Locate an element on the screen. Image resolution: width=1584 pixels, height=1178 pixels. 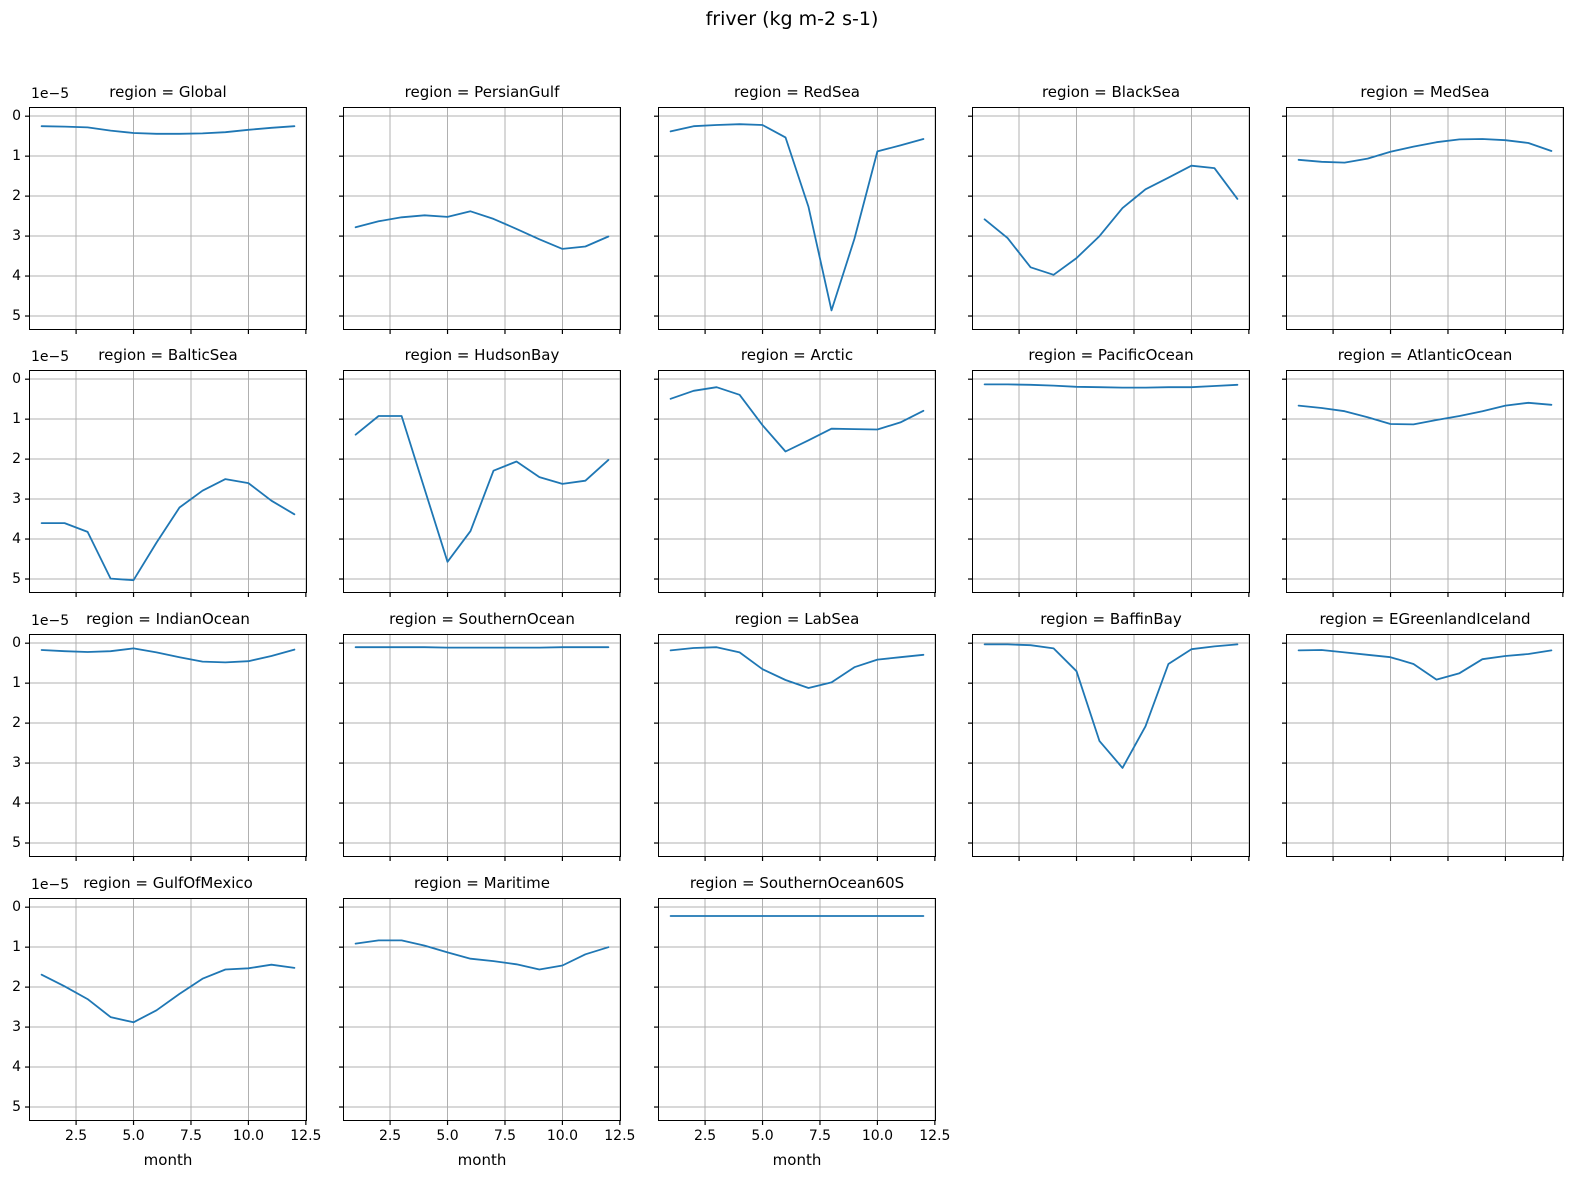
facet-plot-BaffinBay is located at coordinates (1109, 747).